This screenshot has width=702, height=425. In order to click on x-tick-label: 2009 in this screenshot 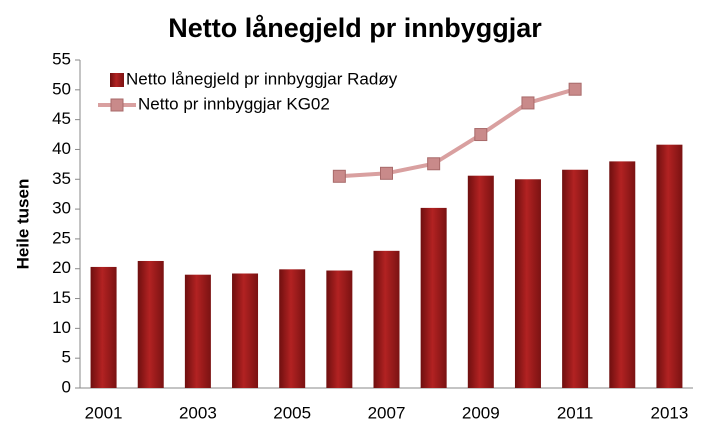, I will do `click(481, 412)`.